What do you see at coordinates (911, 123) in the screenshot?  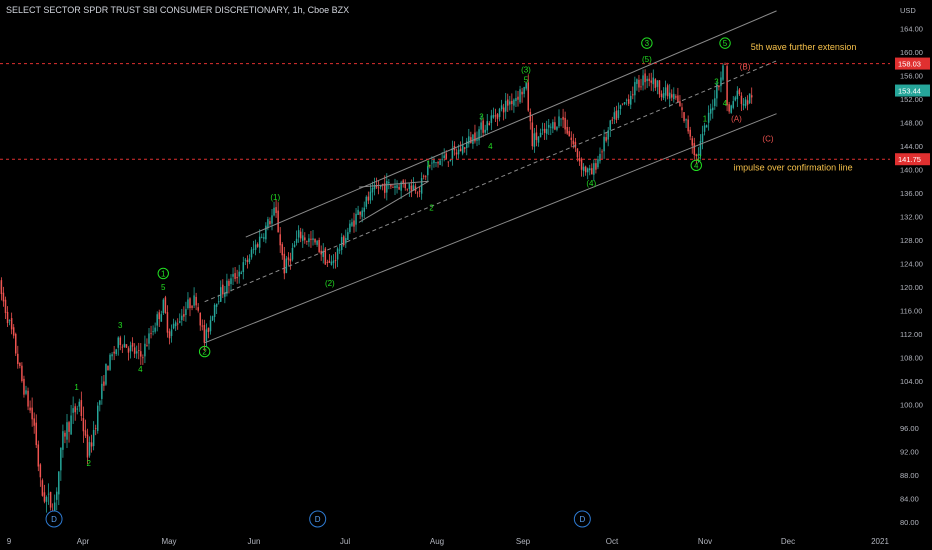 I see `price-tick-label: 148.00` at bounding box center [911, 123].